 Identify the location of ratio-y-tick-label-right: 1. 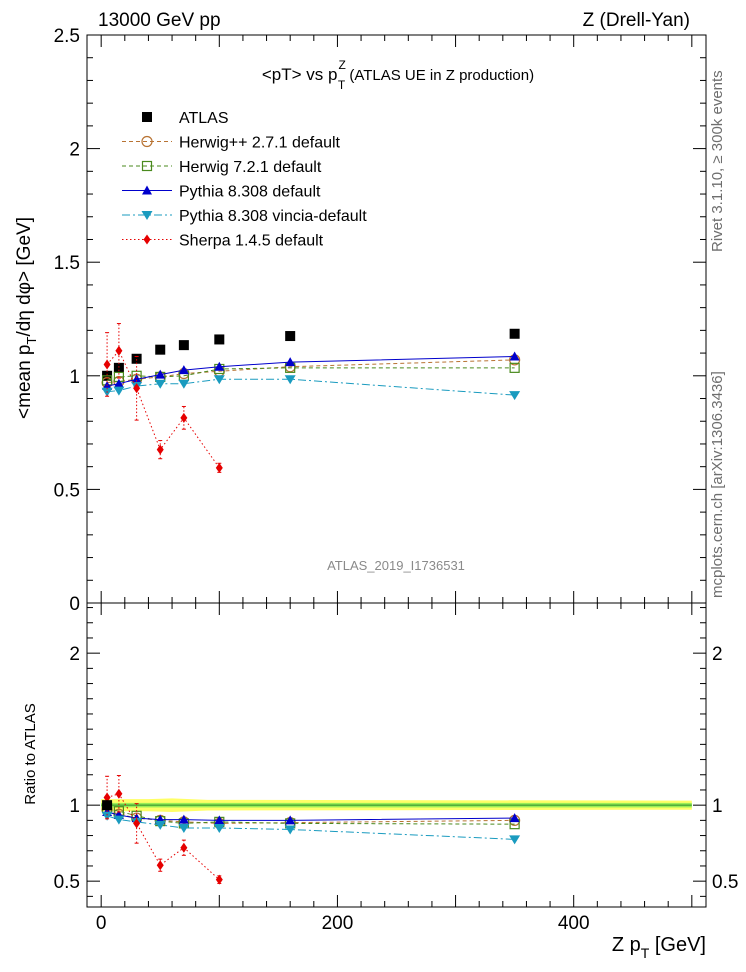
(717, 806).